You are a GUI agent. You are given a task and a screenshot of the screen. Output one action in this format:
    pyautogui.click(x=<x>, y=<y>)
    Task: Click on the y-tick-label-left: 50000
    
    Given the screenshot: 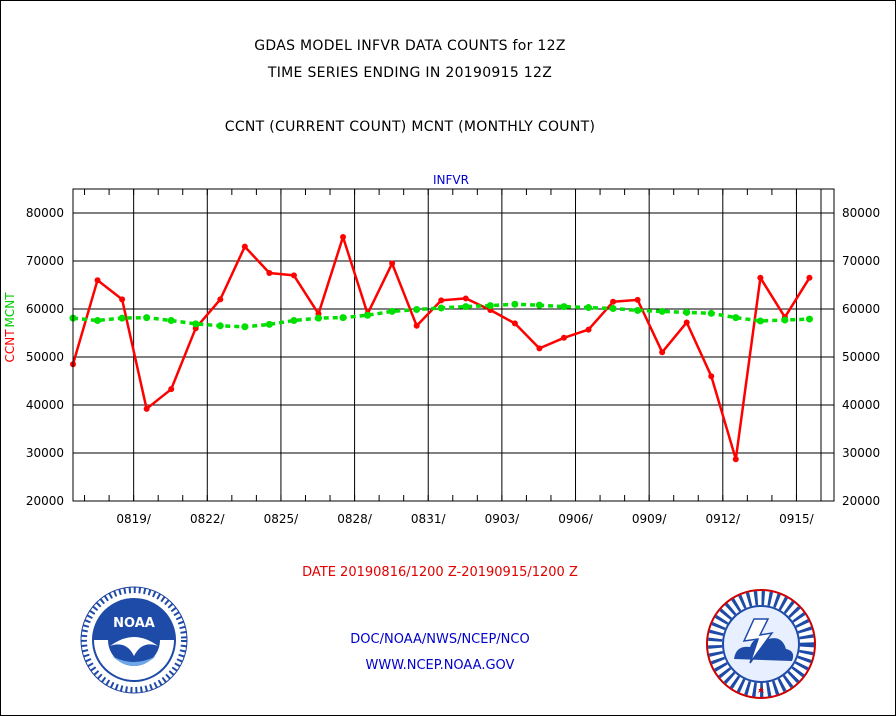 What is the action you would take?
    pyautogui.click(x=45, y=357)
    